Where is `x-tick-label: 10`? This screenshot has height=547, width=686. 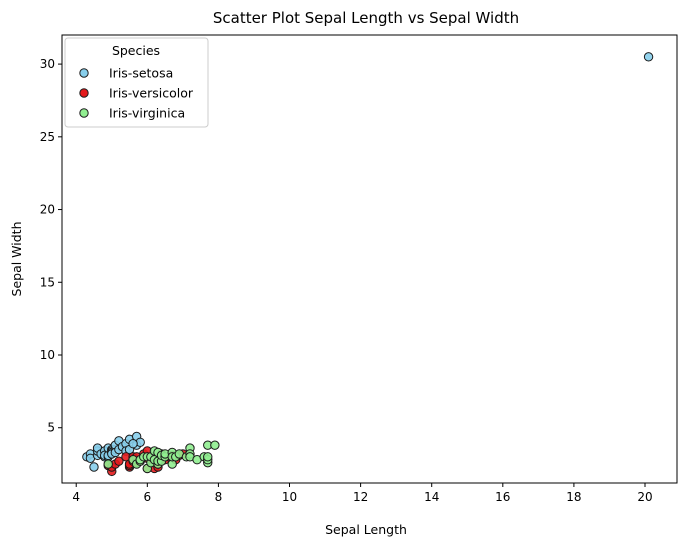 x-tick-label: 10 is located at coordinates (289, 497).